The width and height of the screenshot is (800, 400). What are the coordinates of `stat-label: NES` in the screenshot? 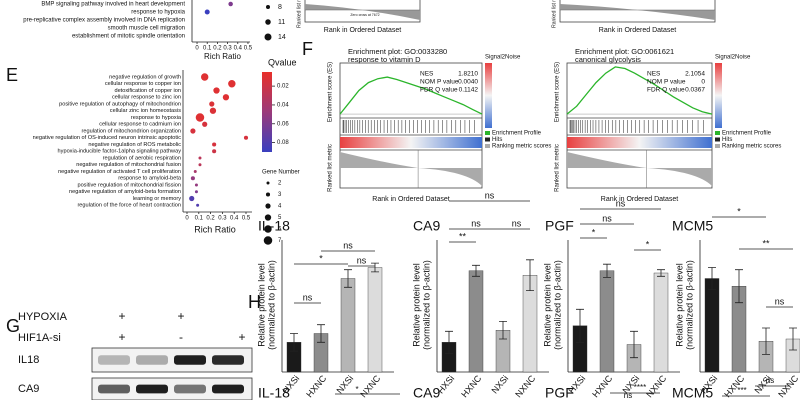 It's located at (427, 74).